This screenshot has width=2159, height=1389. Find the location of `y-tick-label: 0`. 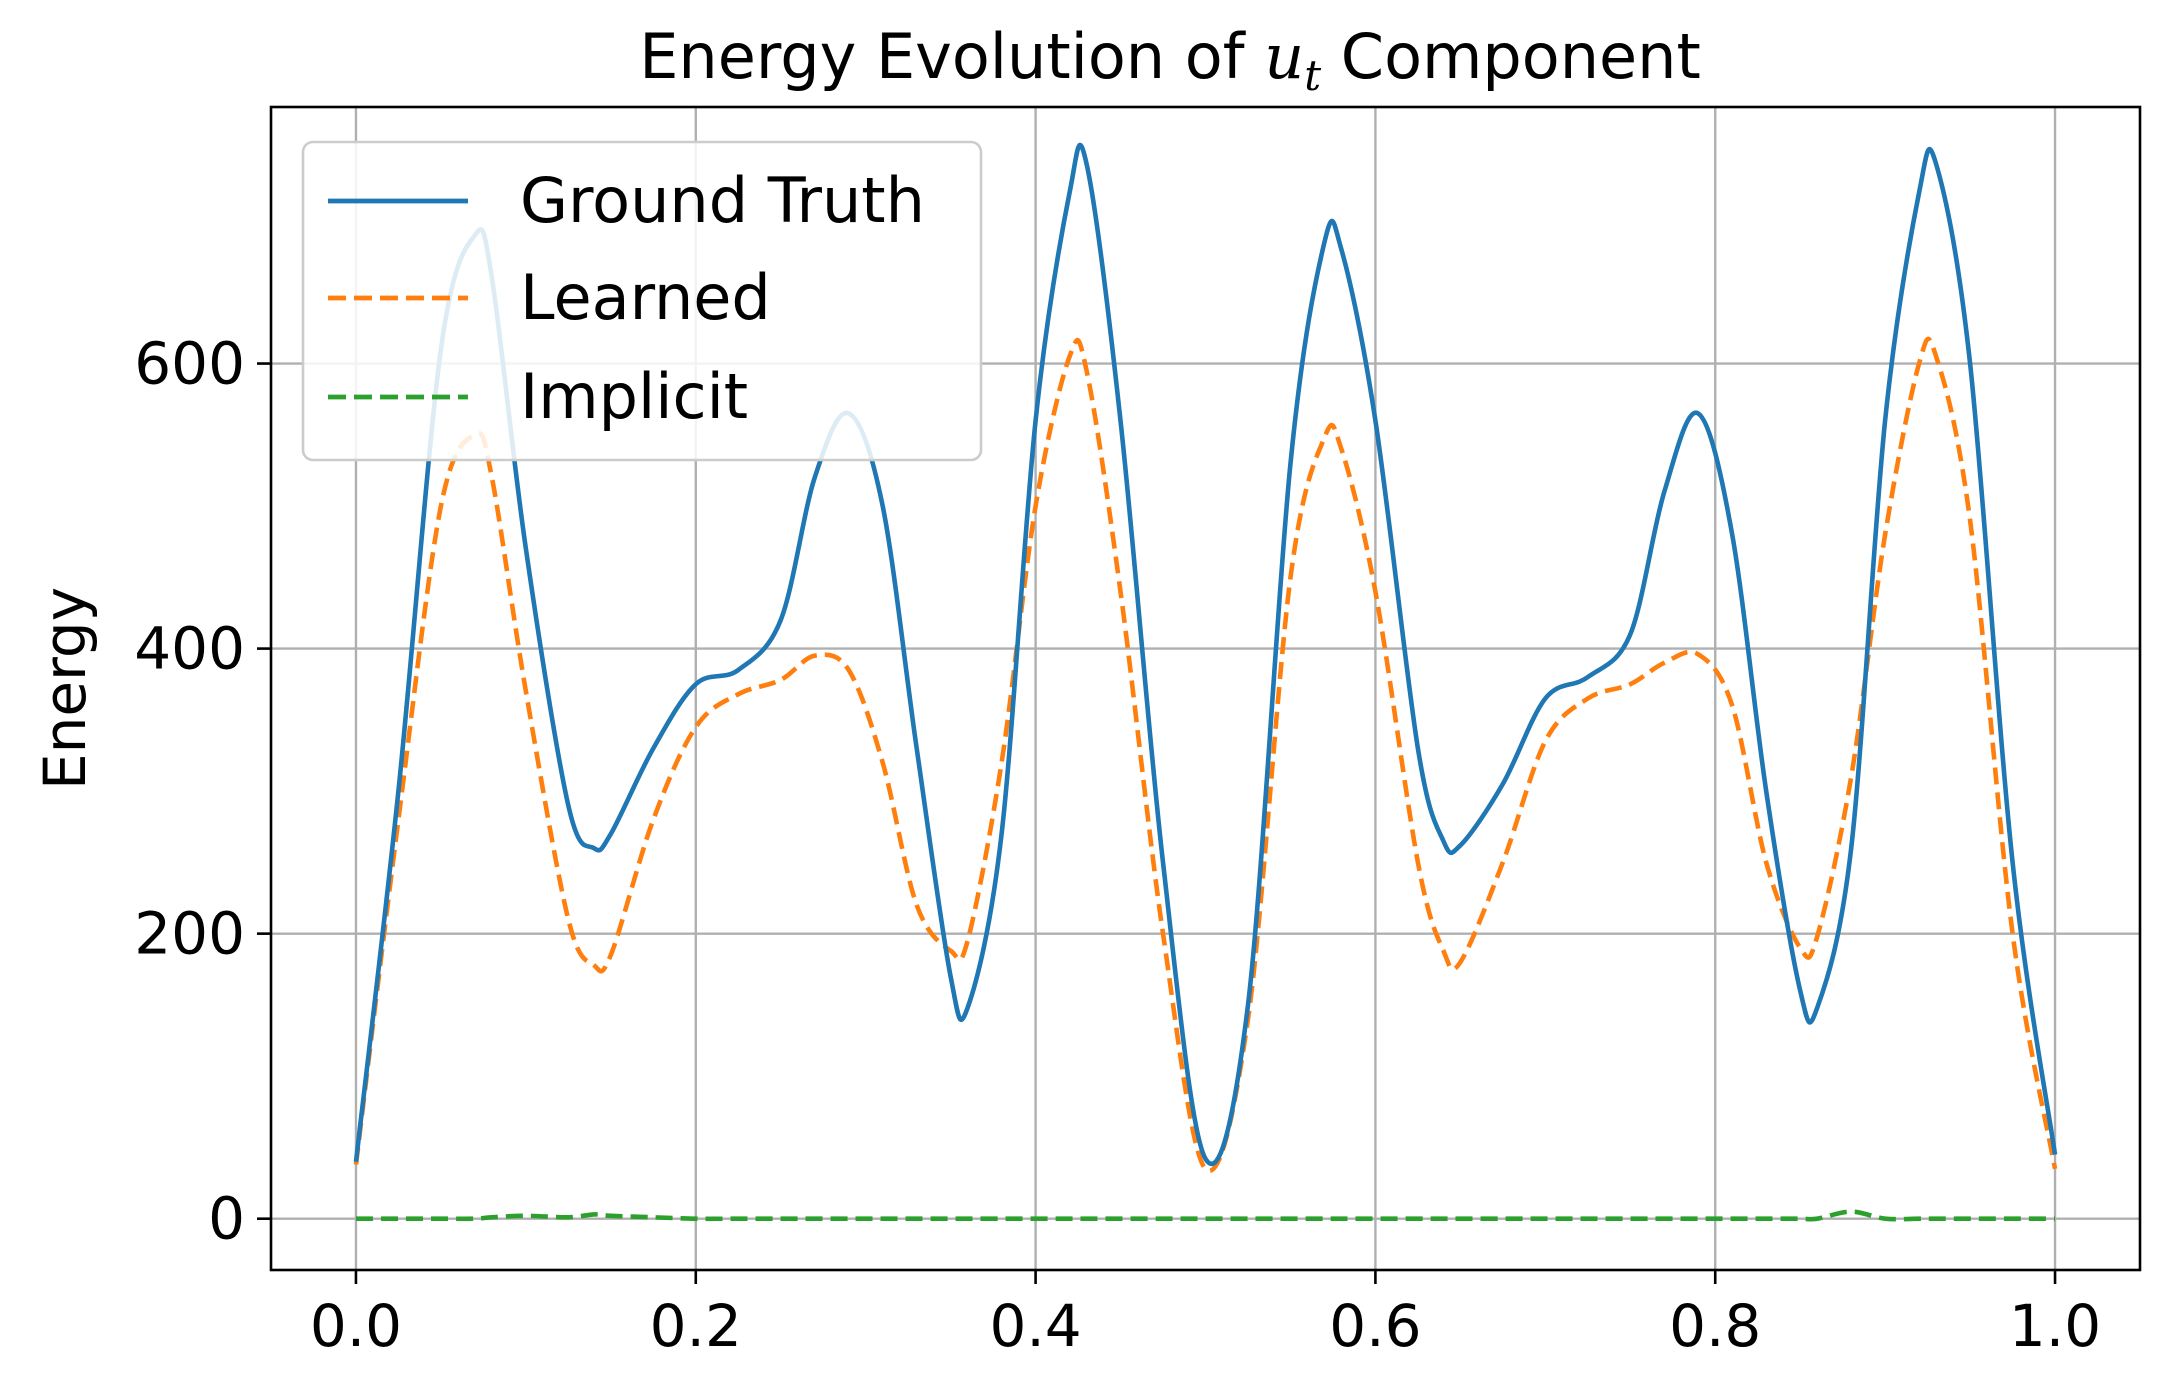

y-tick-label: 0 is located at coordinates (226, 1219).